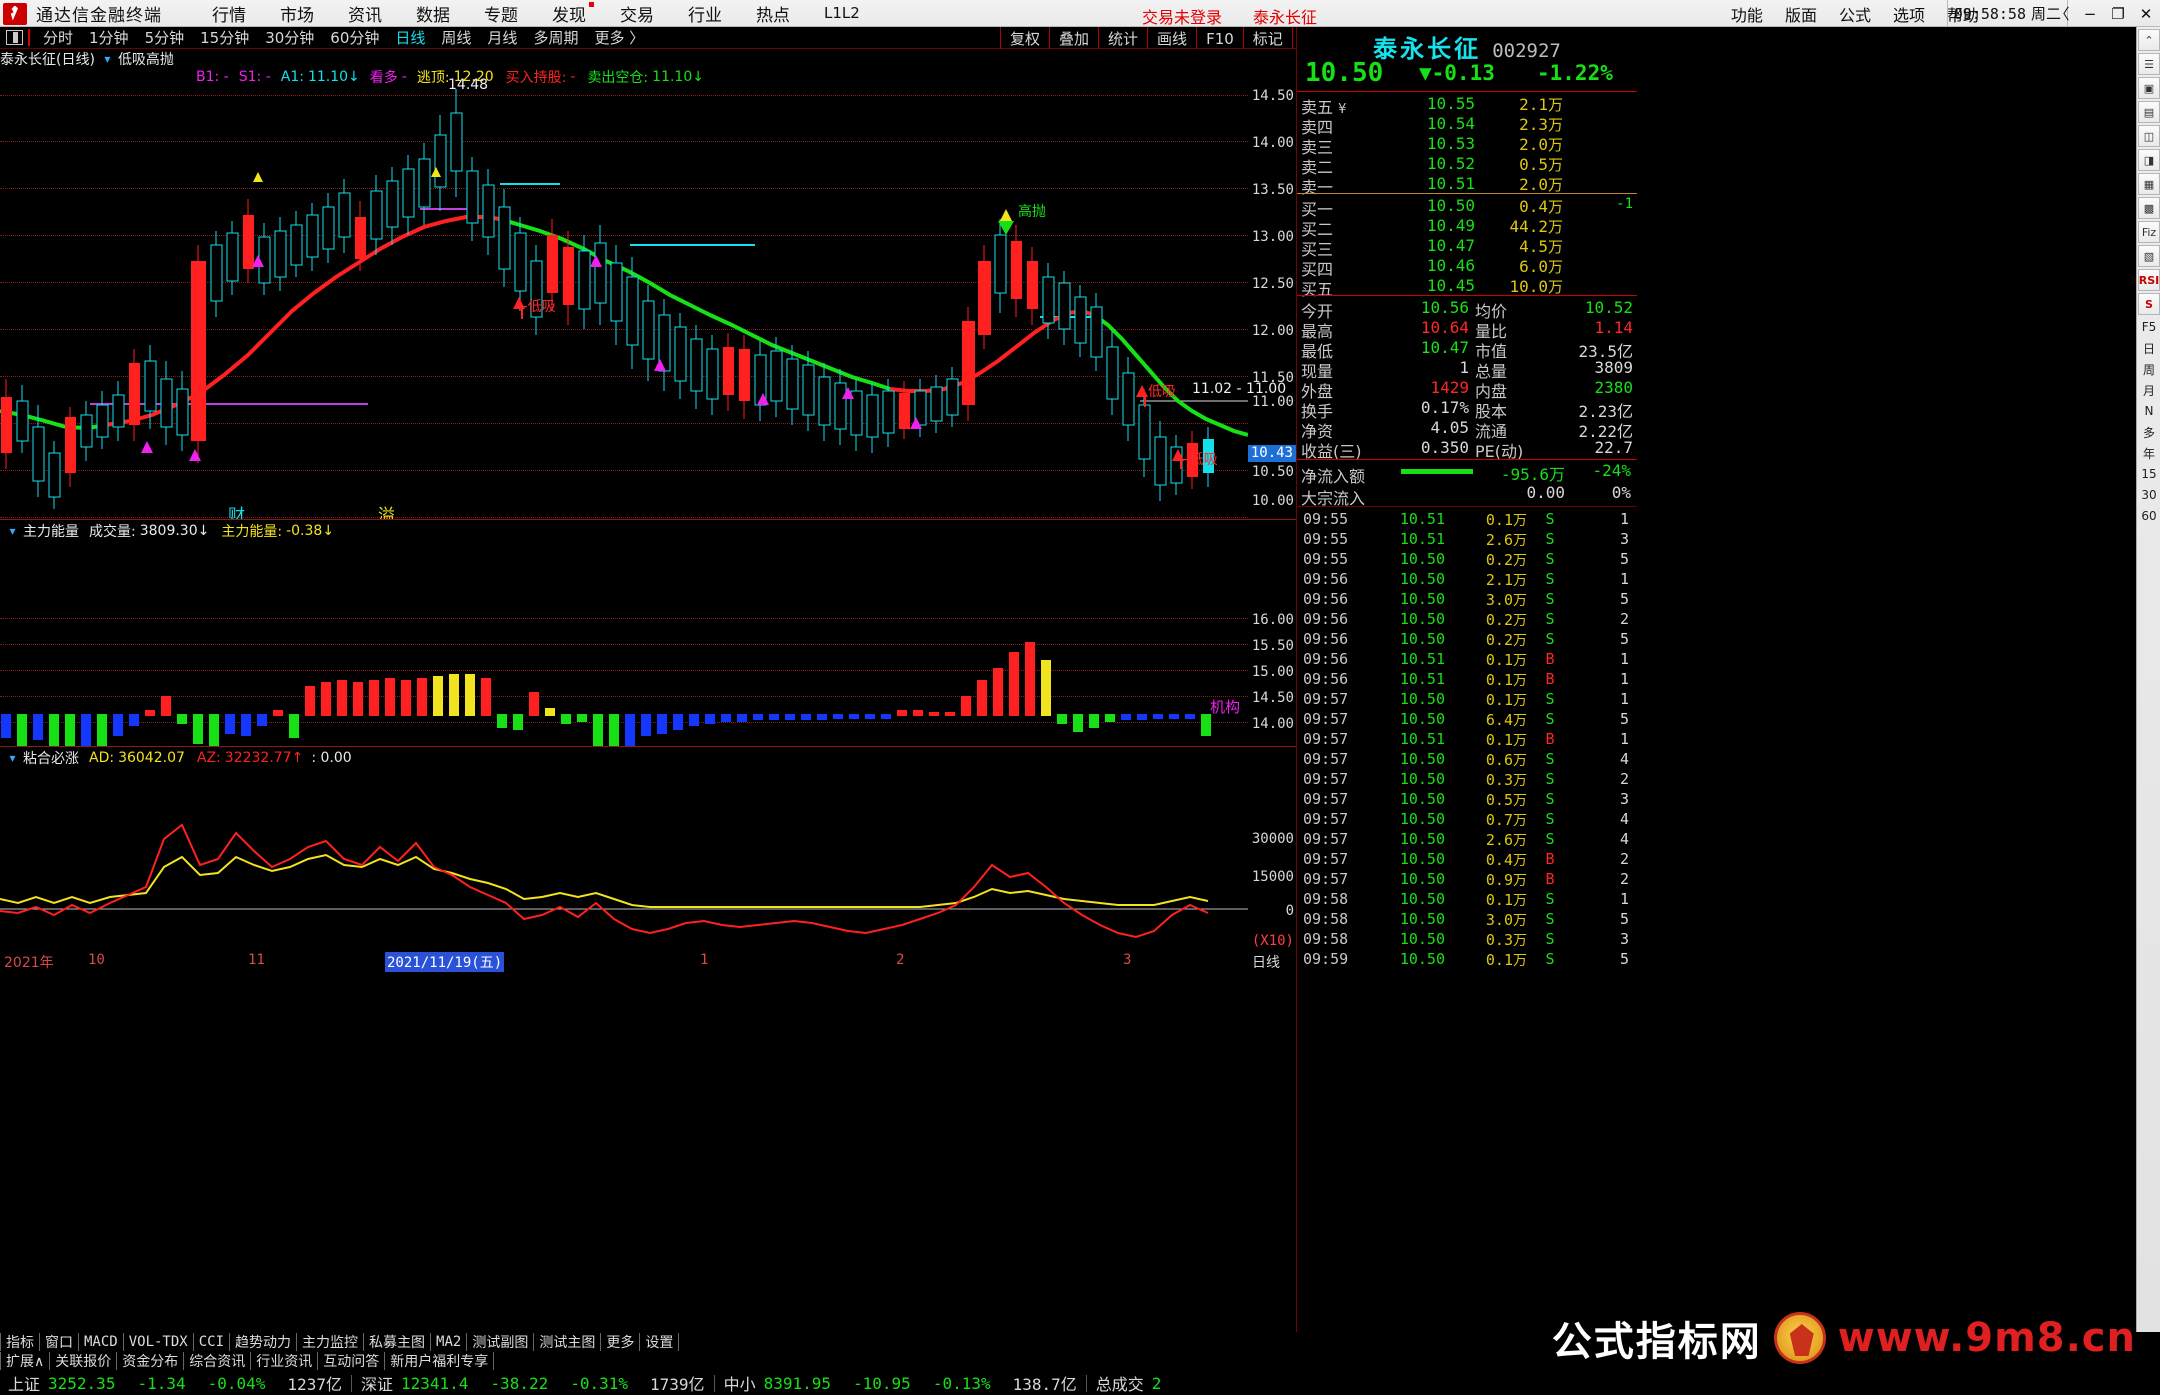 The height and width of the screenshot is (1395, 2160). What do you see at coordinates (2118, 13) in the screenshot?
I see `maximize-button: ❐` at bounding box center [2118, 13].